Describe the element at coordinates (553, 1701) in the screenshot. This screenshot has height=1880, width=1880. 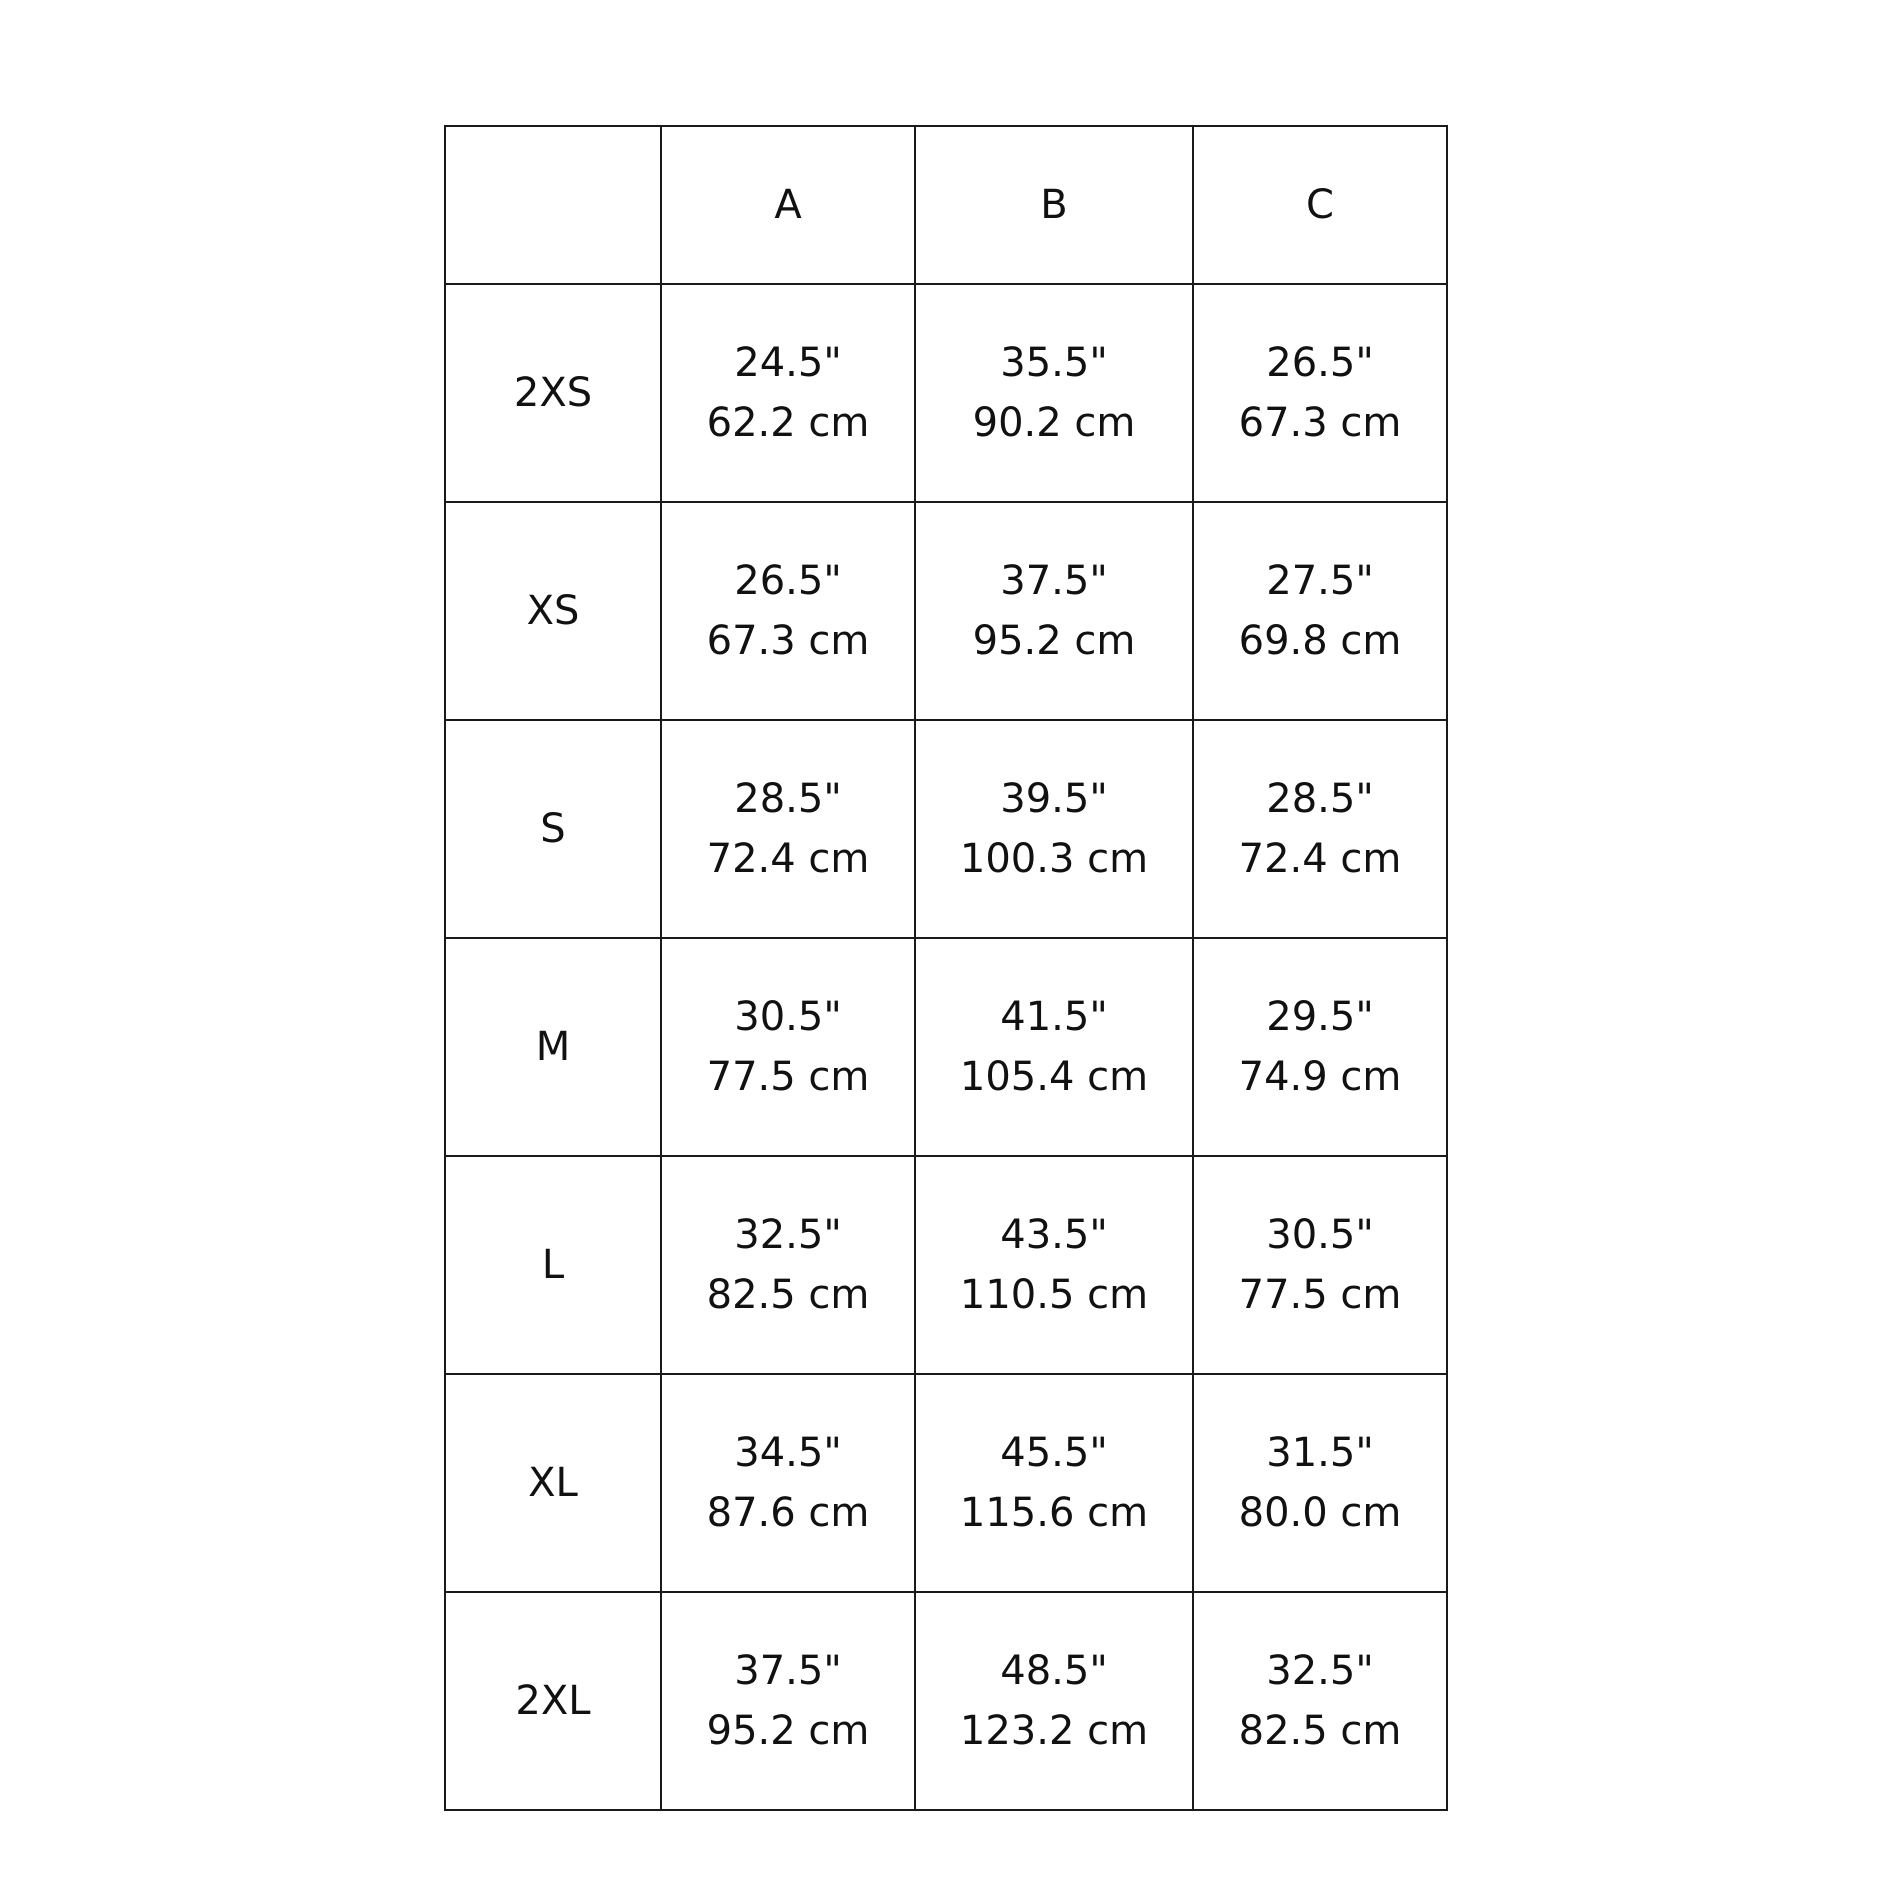
I see `size-label: 2XL` at that location.